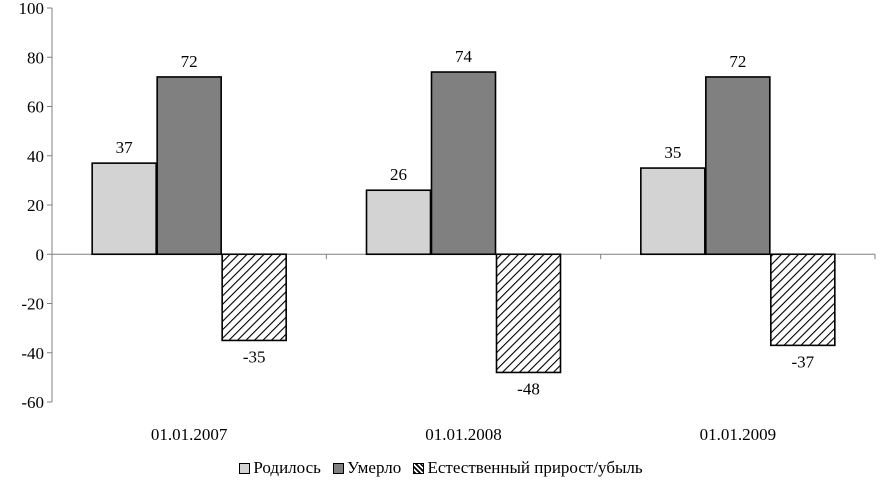 The image size is (882, 481). I want to click on legend-swatch-born, so click(245, 468).